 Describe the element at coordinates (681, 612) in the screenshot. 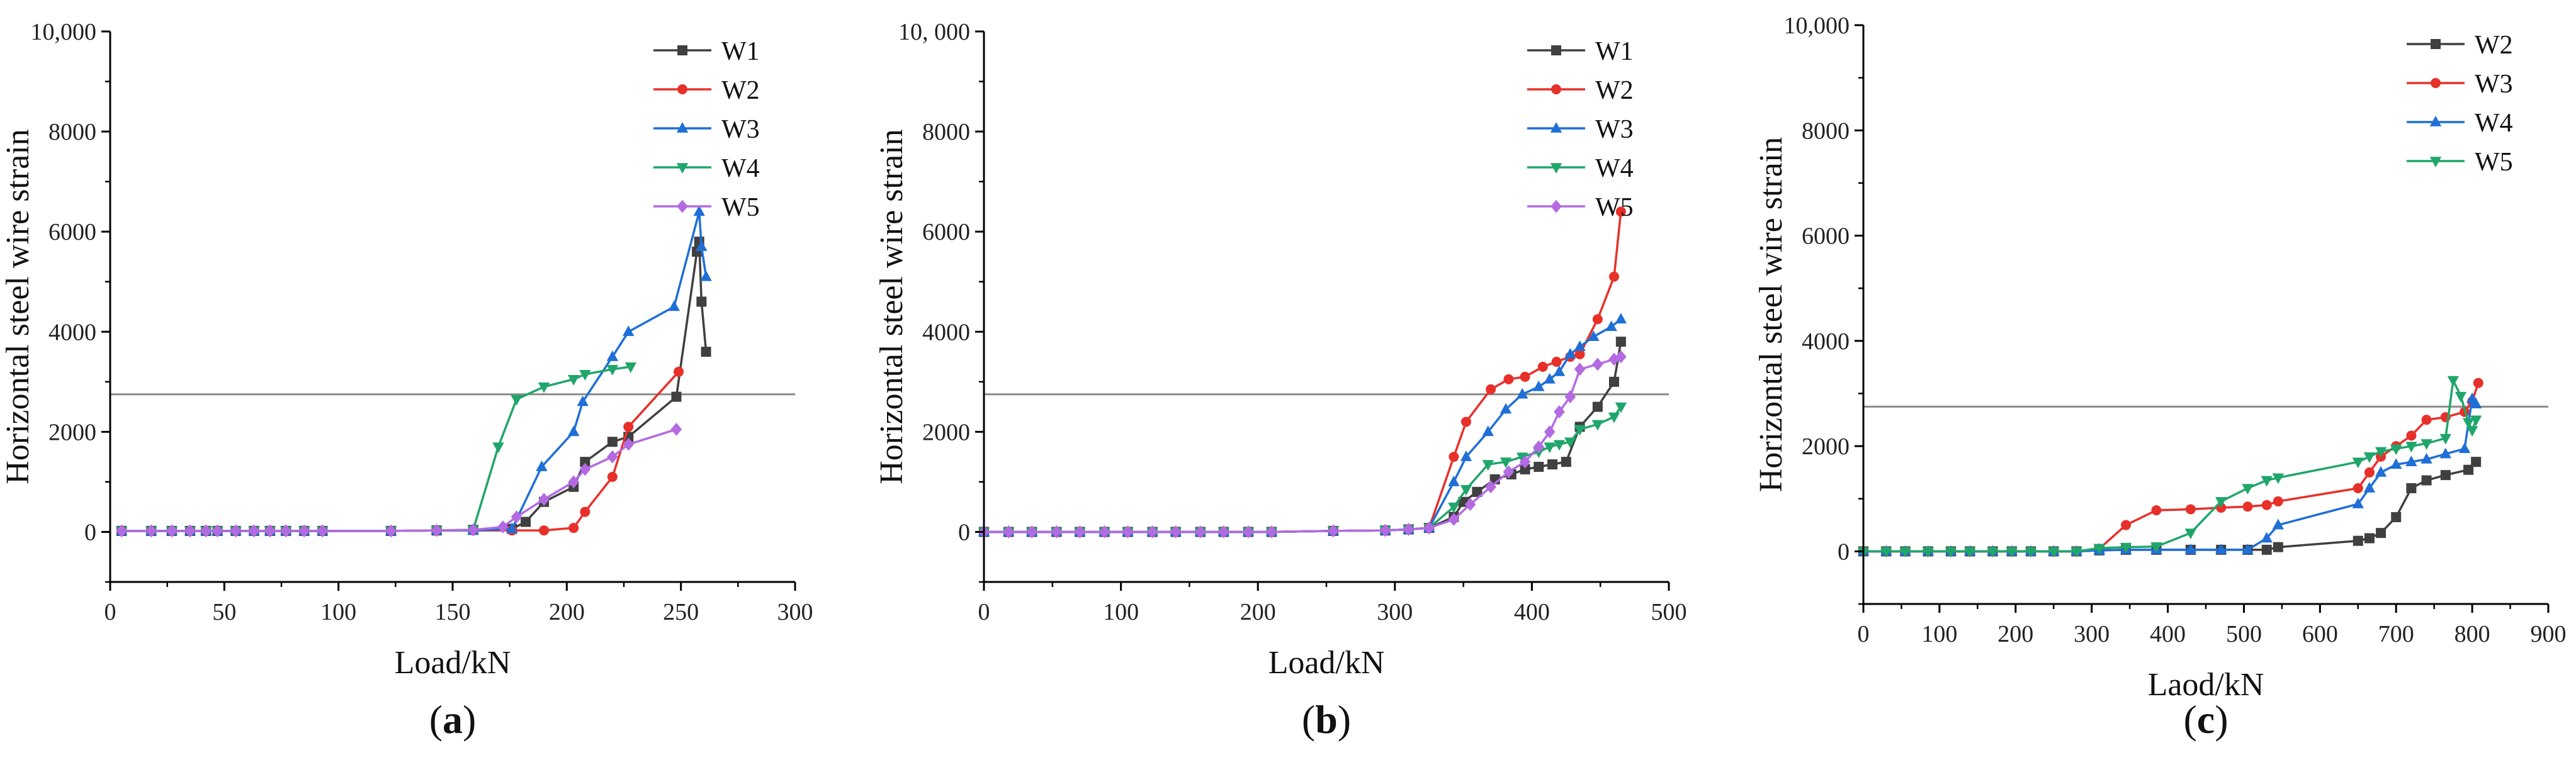

I see `x-tick-label: 250` at that location.